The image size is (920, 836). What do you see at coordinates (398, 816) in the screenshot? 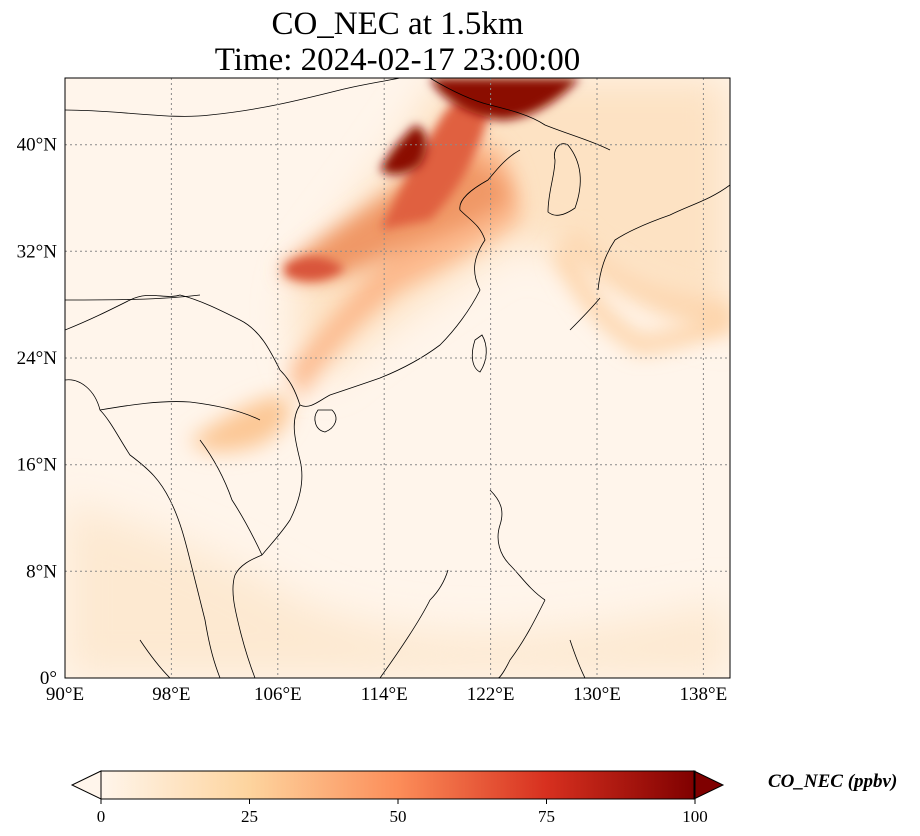
I see `colorbar-tick-label: 50` at bounding box center [398, 816].